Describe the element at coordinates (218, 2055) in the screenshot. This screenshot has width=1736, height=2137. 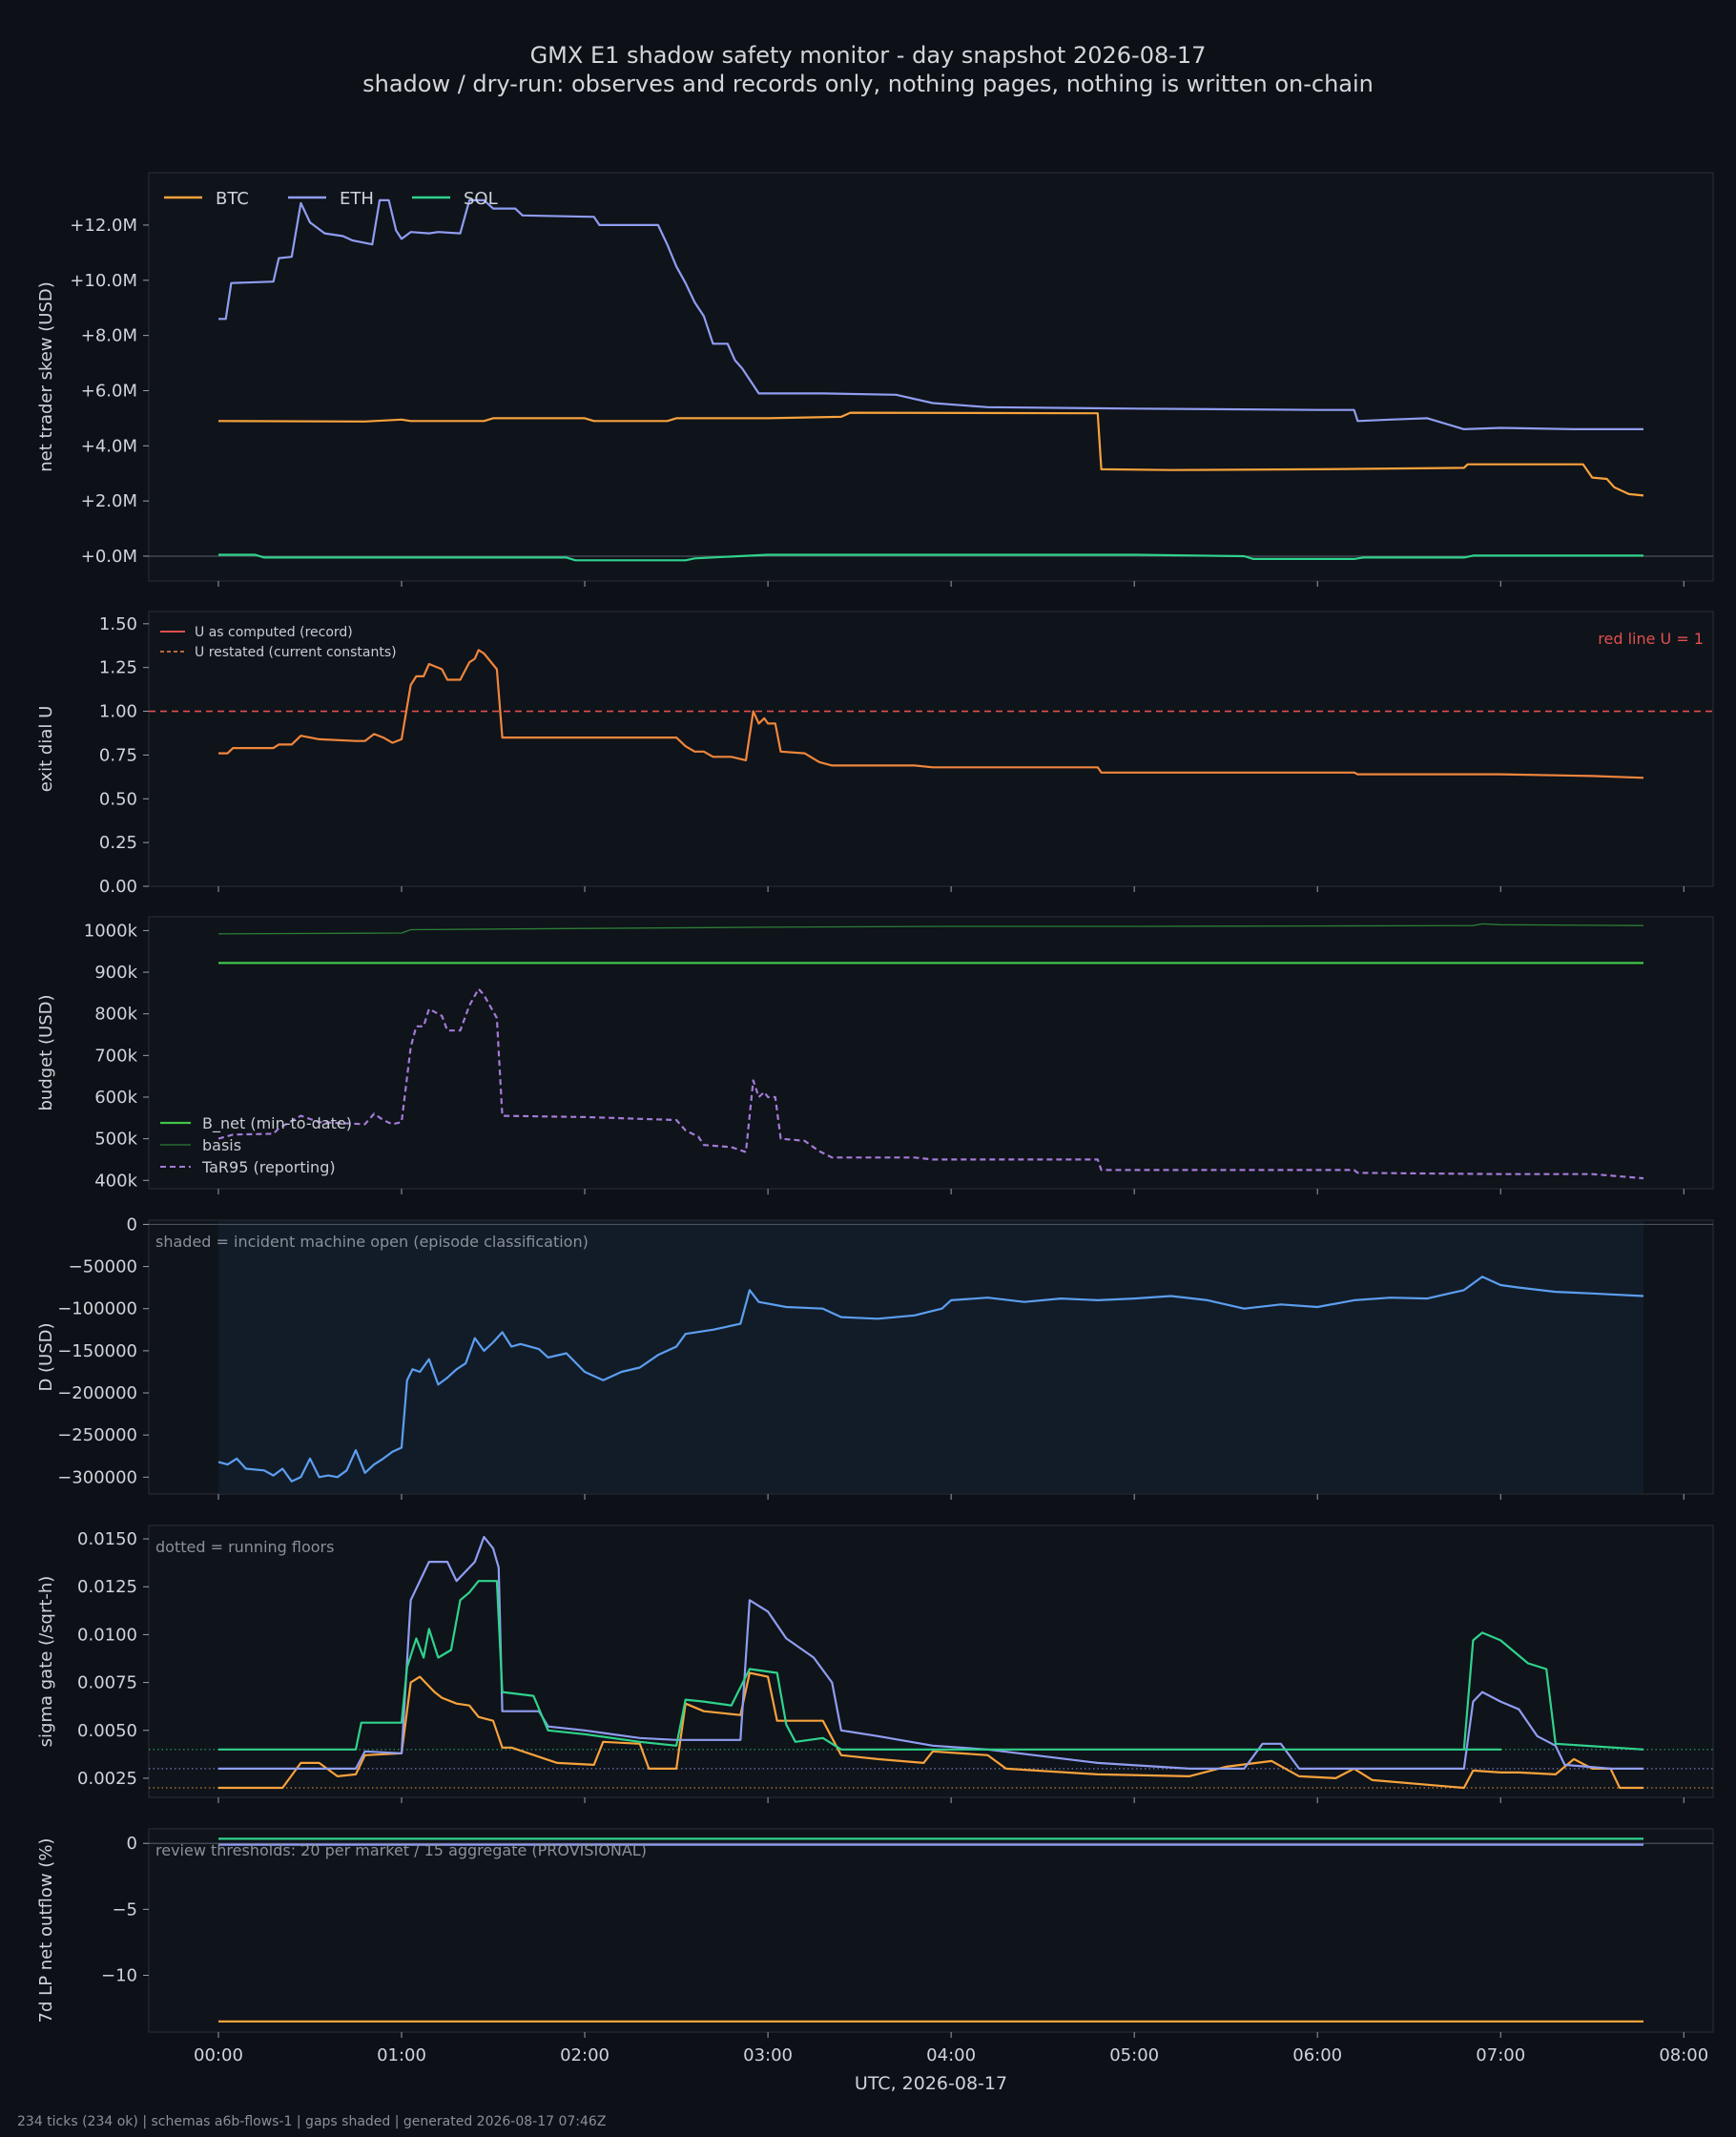
I see `x-tick-label: 00:00` at that location.